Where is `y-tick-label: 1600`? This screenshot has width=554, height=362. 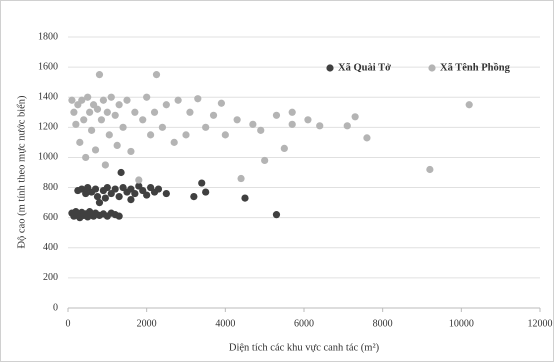 y-tick-label: 1600 is located at coordinates (48, 66).